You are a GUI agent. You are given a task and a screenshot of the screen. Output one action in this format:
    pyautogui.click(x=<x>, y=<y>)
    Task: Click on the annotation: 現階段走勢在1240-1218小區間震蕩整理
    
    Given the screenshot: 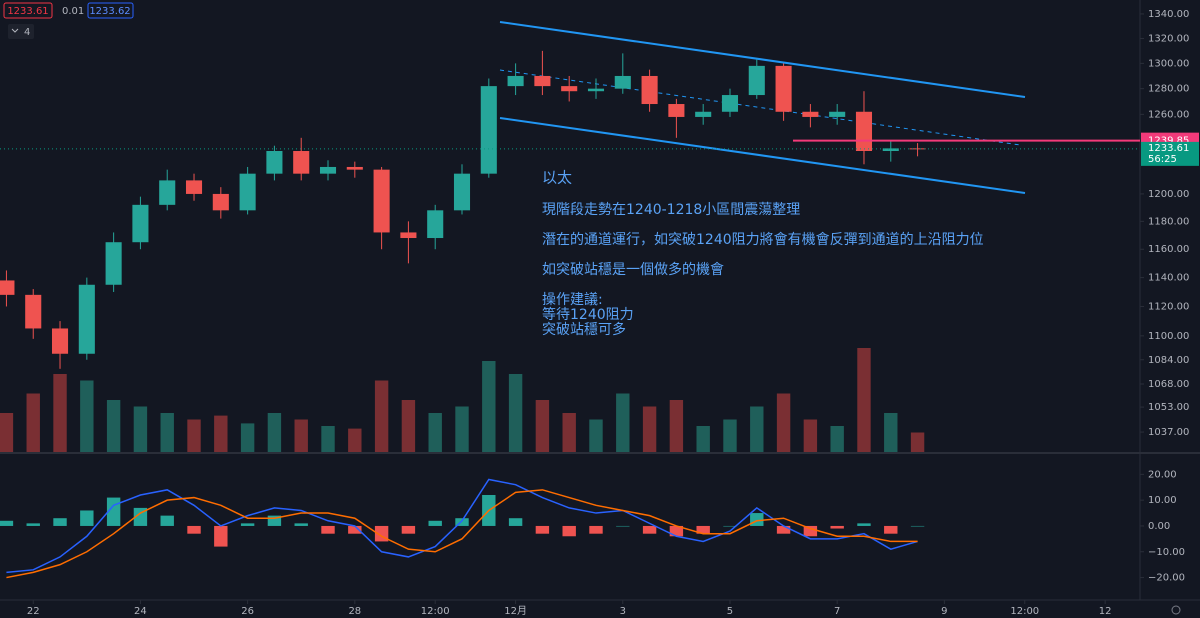 What is the action you would take?
    pyautogui.click(x=671, y=210)
    